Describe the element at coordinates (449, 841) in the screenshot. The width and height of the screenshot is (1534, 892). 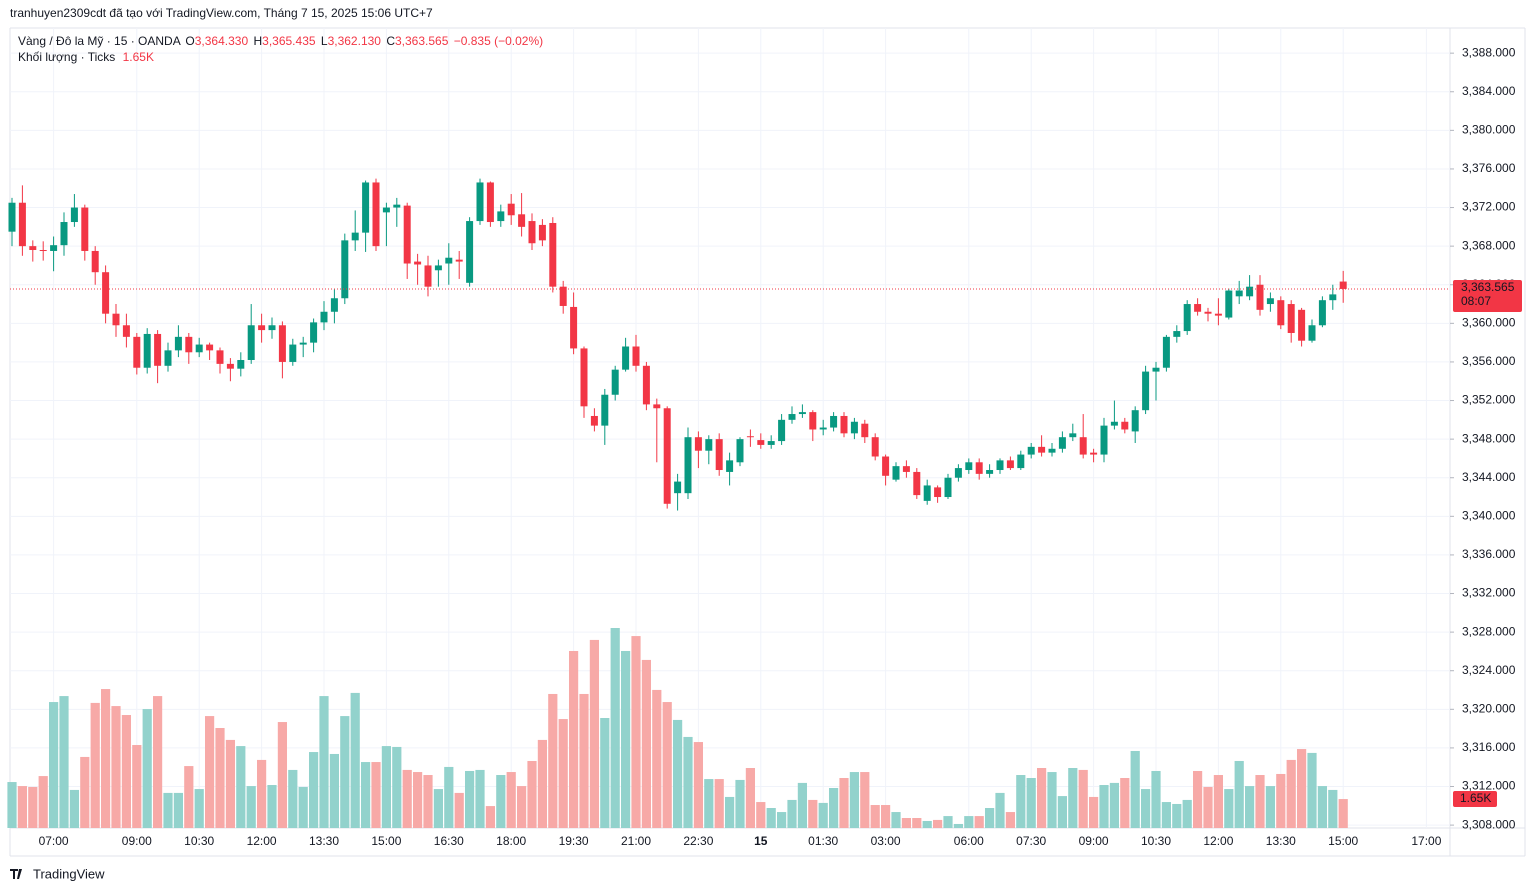
I see `x-tick-label: 16:30` at that location.